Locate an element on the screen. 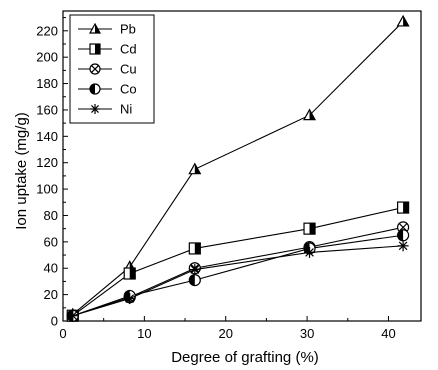 This screenshot has width=438, height=370. y-tick-label: 60 is located at coordinates (51, 241).